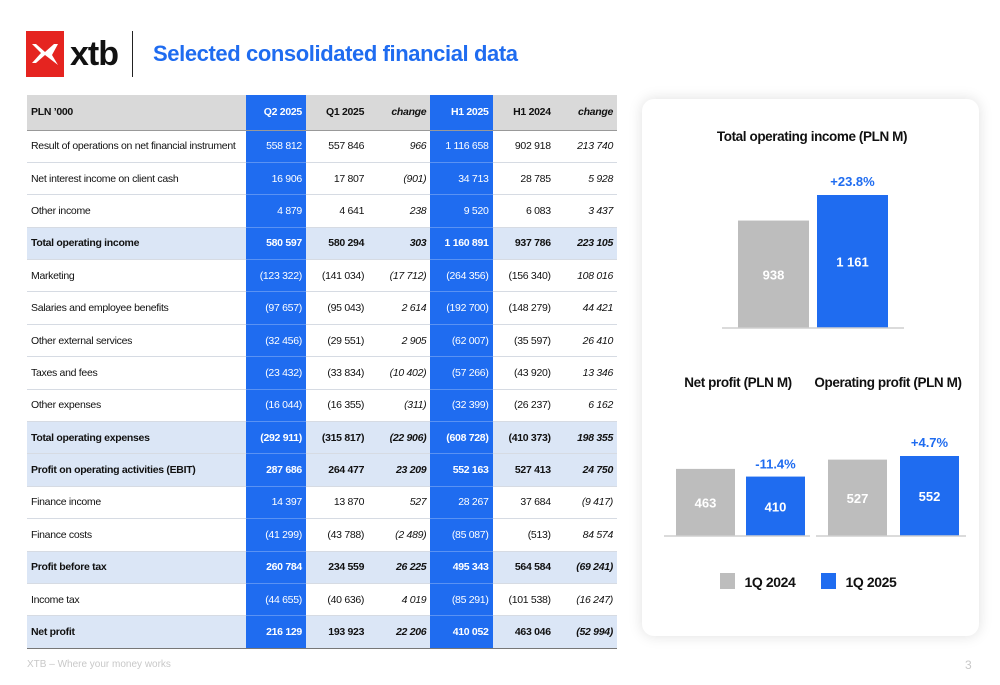 The image size is (1000, 685). Describe the element at coordinates (523, 146) in the screenshot. I see `cell-h1-2024: 902 918` at that location.